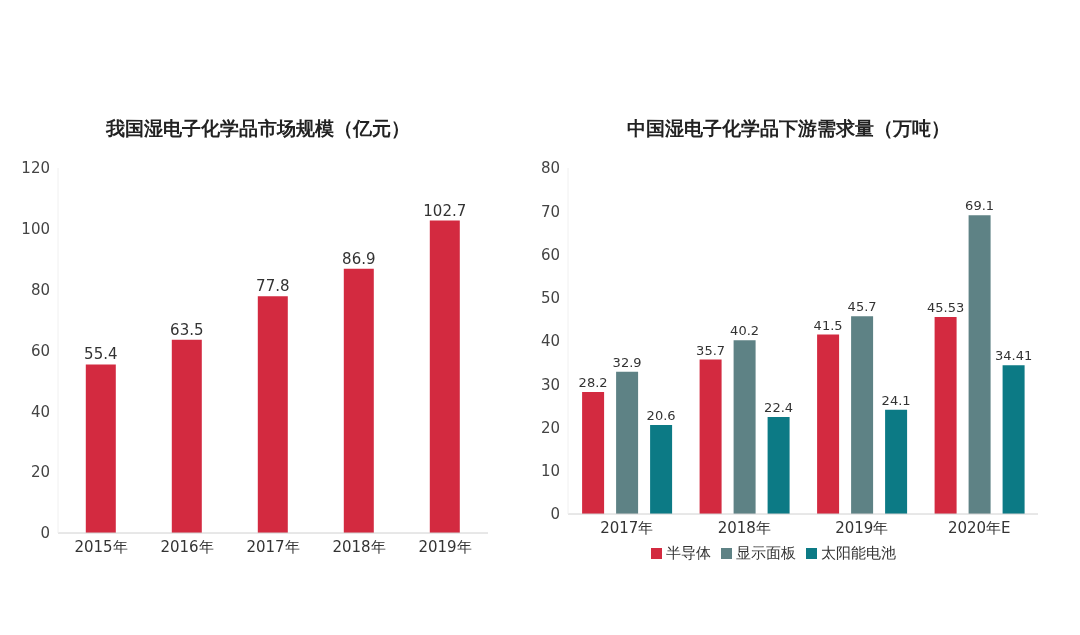 The image size is (1080, 635). Describe the element at coordinates (273, 286) in the screenshot. I see `data-label: 77.8` at that location.